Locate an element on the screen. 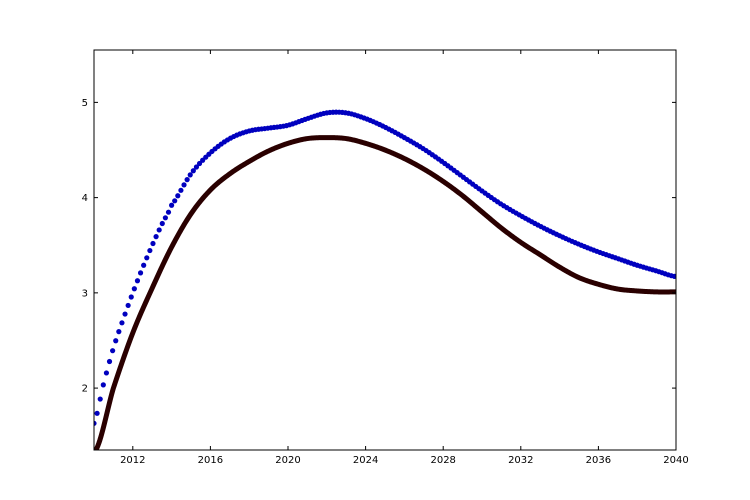  y-tick-label: 4 is located at coordinates (85, 198).